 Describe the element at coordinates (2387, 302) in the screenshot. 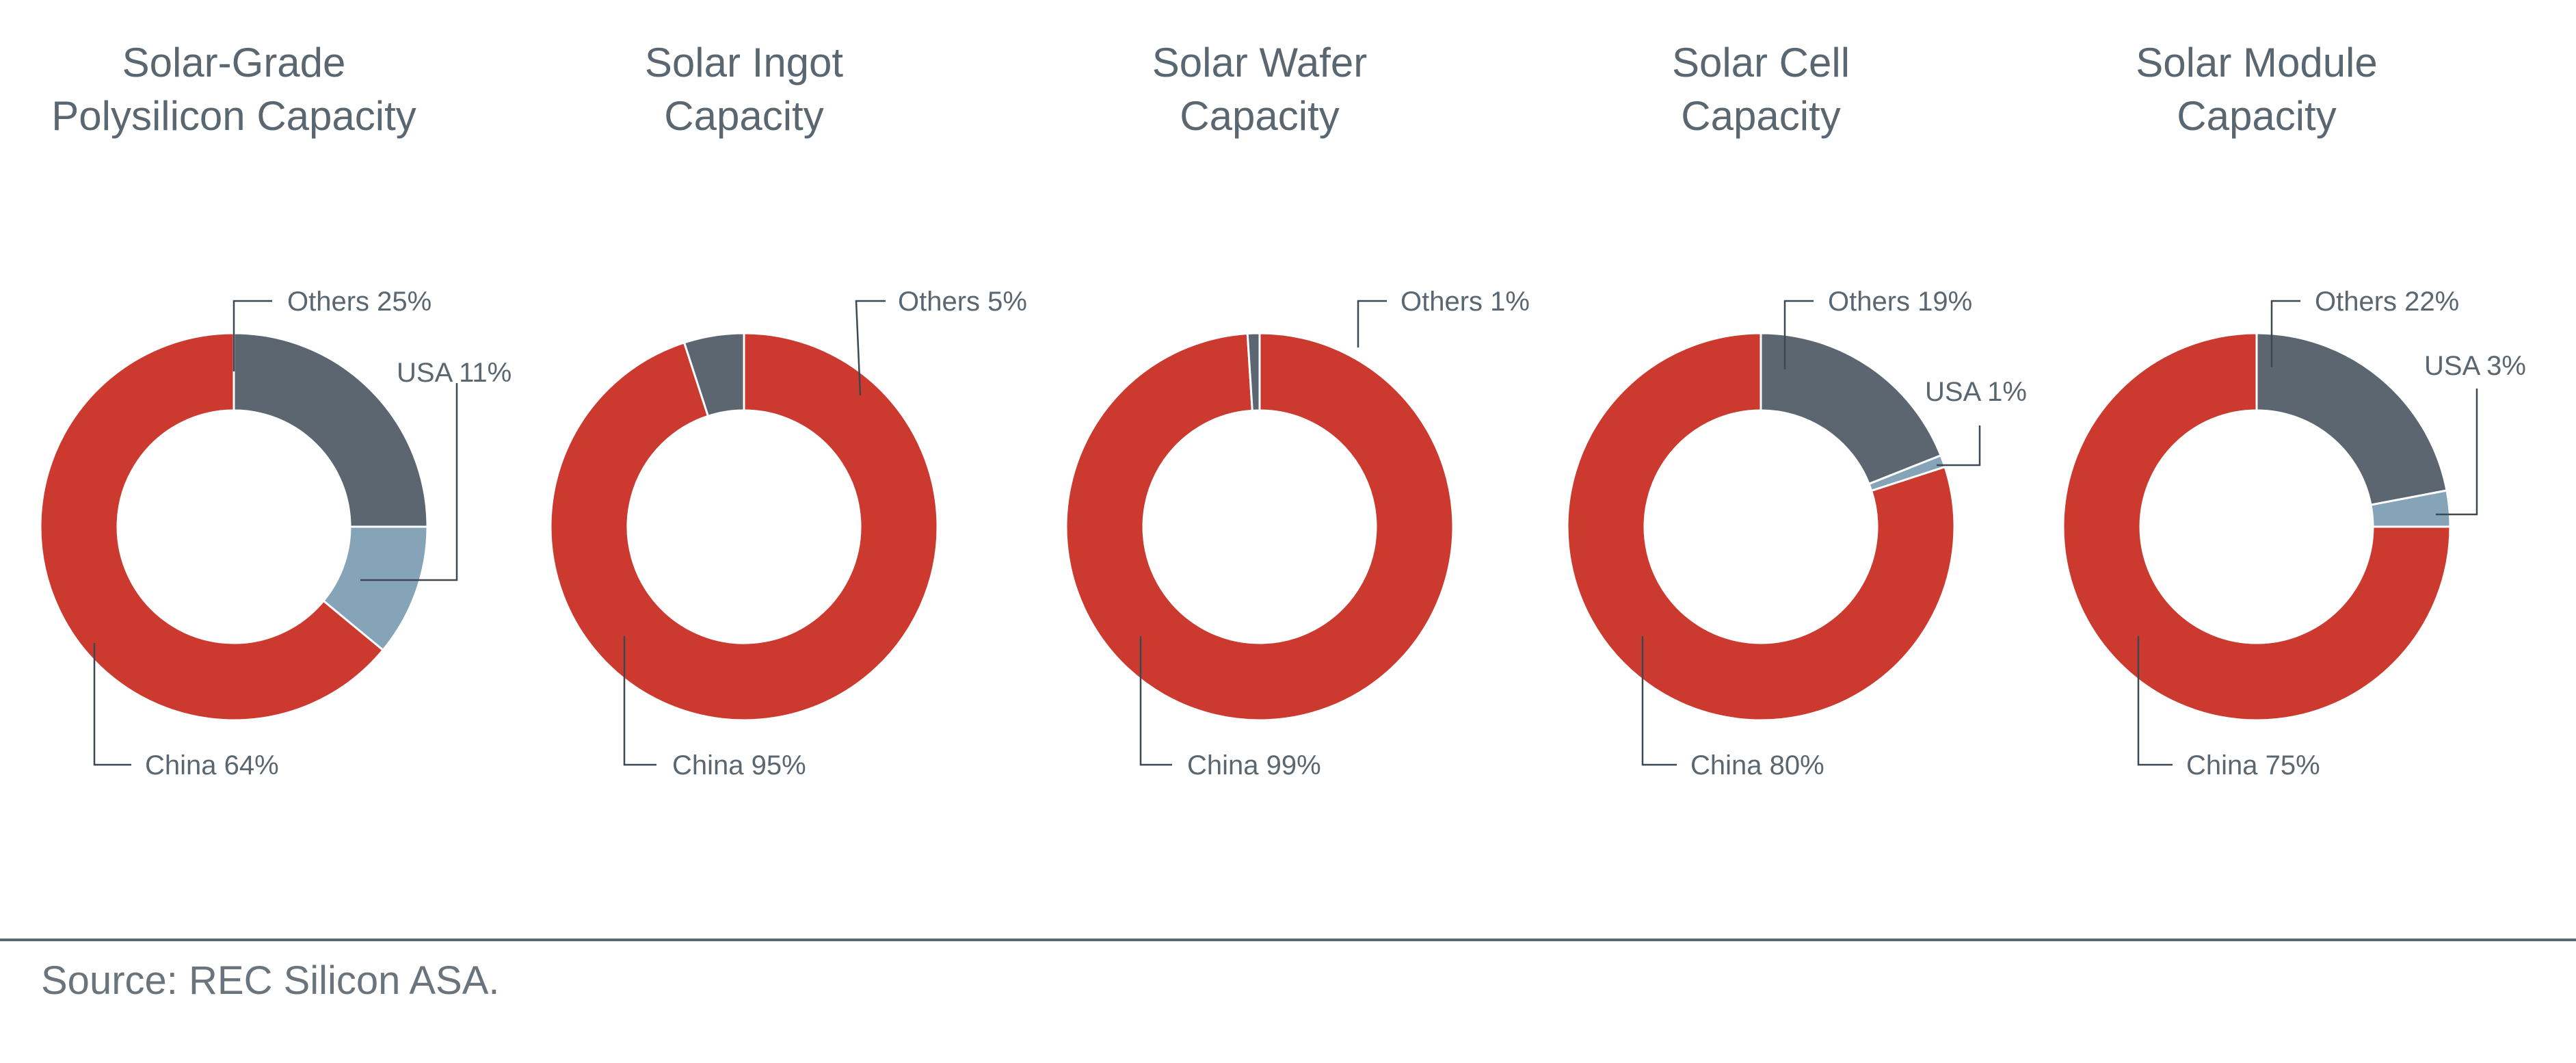

I see `slice-label-others: Others 22%` at that location.